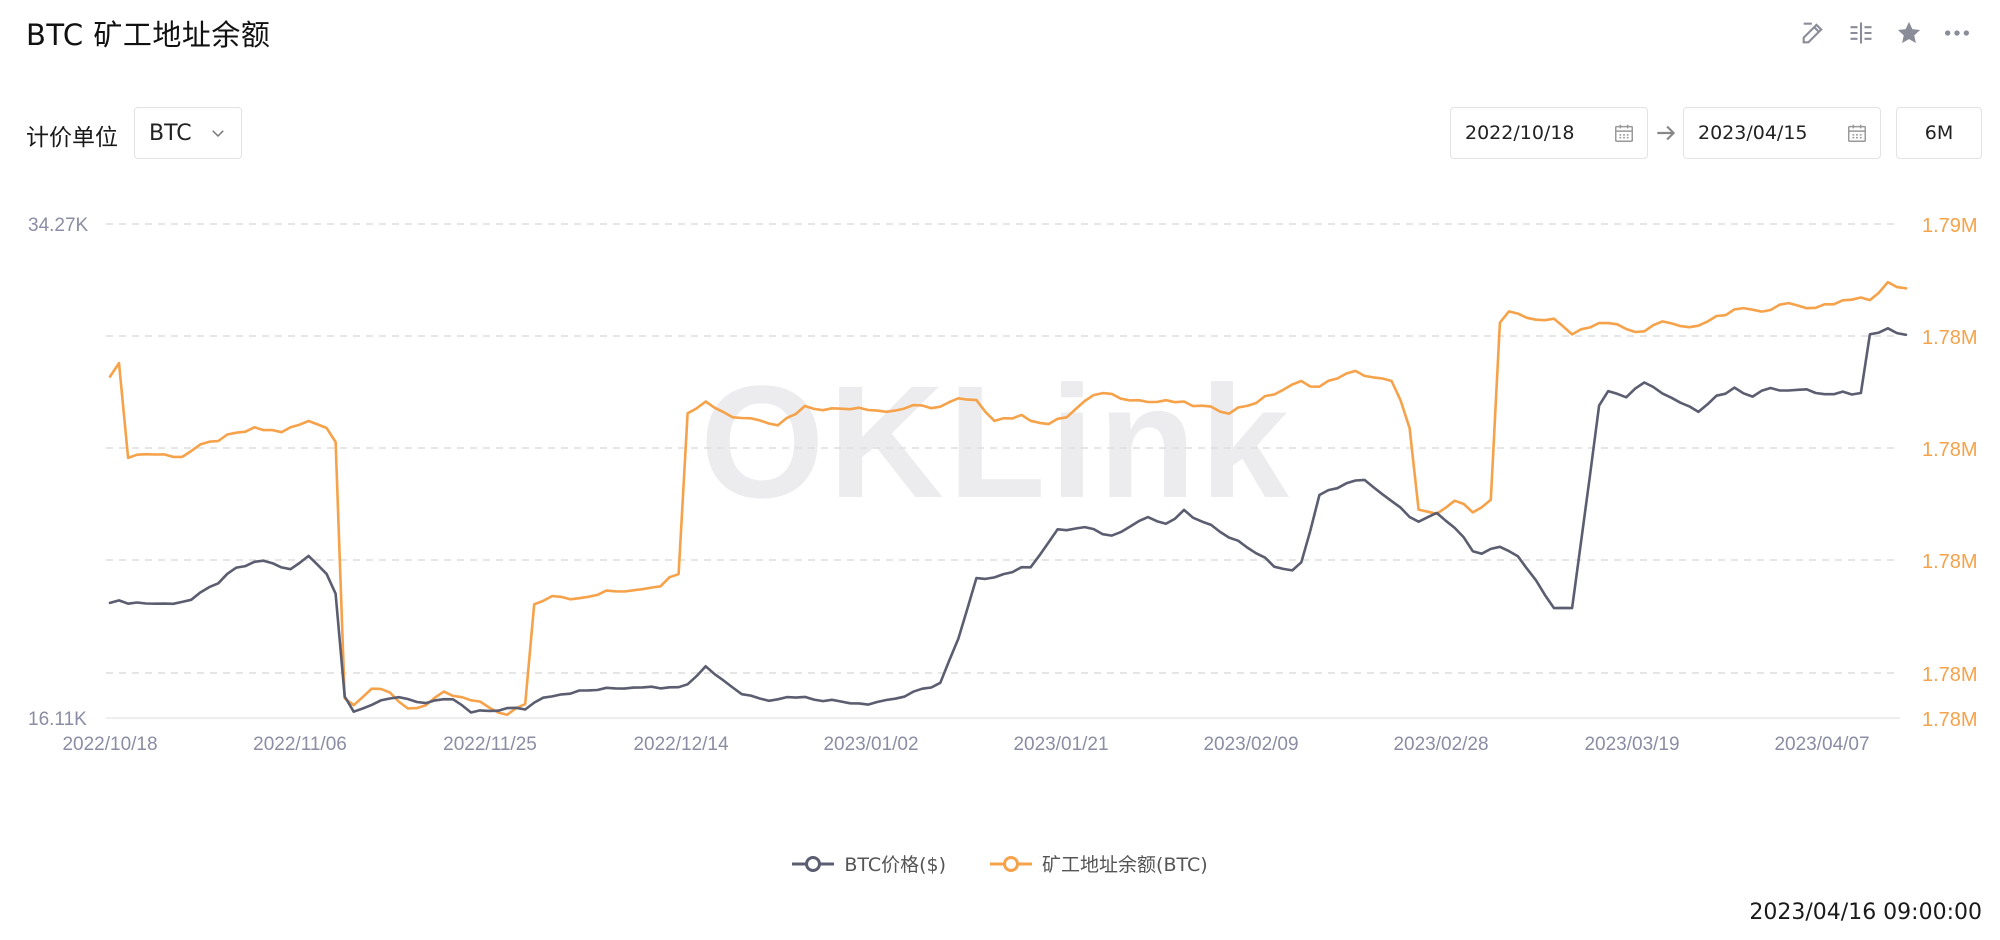 The image size is (2000, 940). Describe the element at coordinates (490, 744) in the screenshot. I see `x-tick-label: 2022/11/25` at that location.